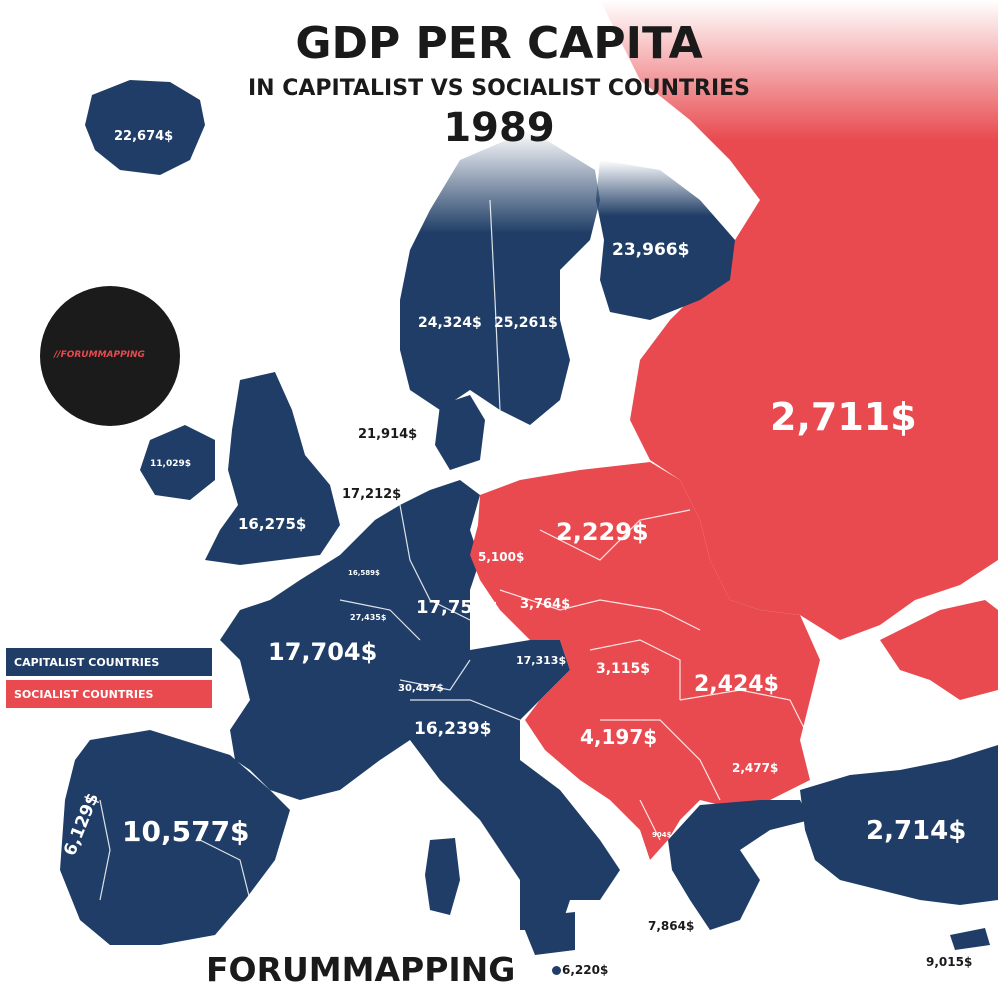  I want to click on label-bulgaria: 2,477$, so click(755, 768).